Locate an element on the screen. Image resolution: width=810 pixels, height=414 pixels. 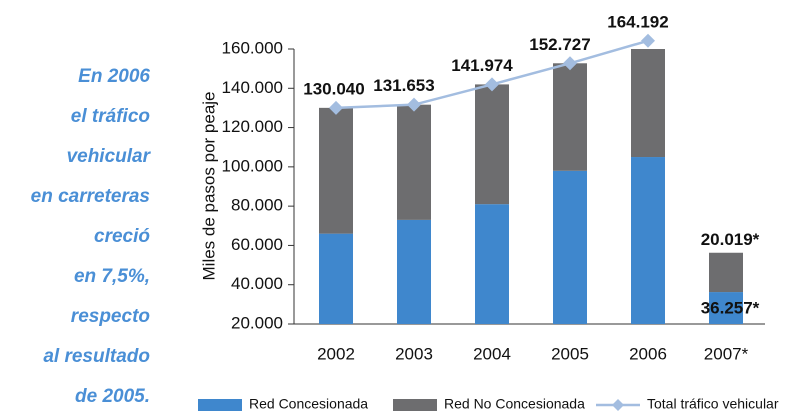
line-value-label: 141.974 is located at coordinates (482, 65).